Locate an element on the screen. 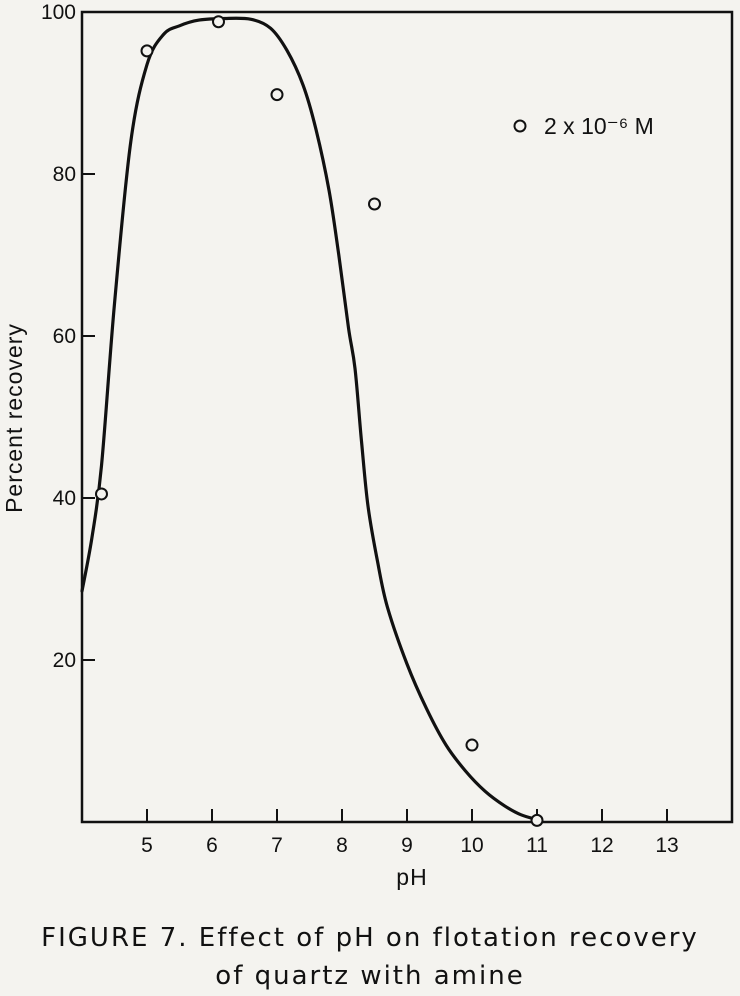  x-tick-label-7: 7 is located at coordinates (277, 845).